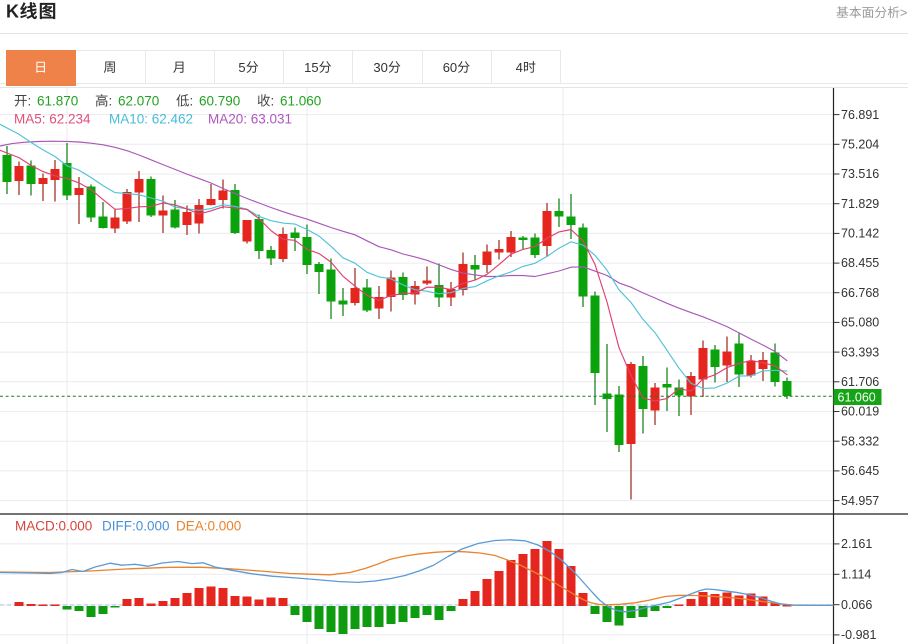  I want to click on svg-text: 62.070, so click(138, 101).